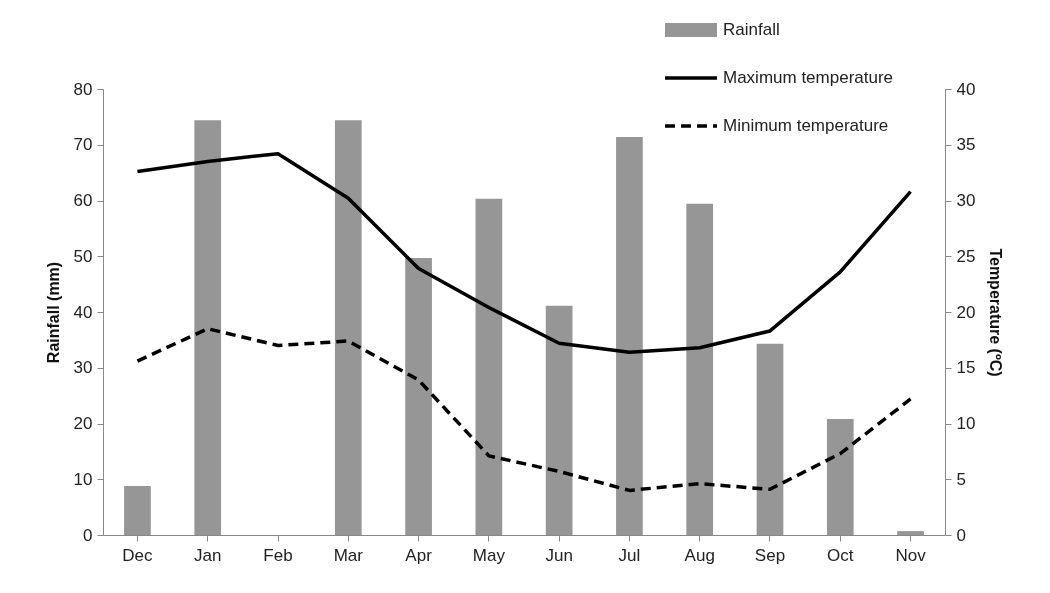 The width and height of the screenshot is (1050, 593). What do you see at coordinates (83, 89) in the screenshot?
I see `y-tick-label: 80` at bounding box center [83, 89].